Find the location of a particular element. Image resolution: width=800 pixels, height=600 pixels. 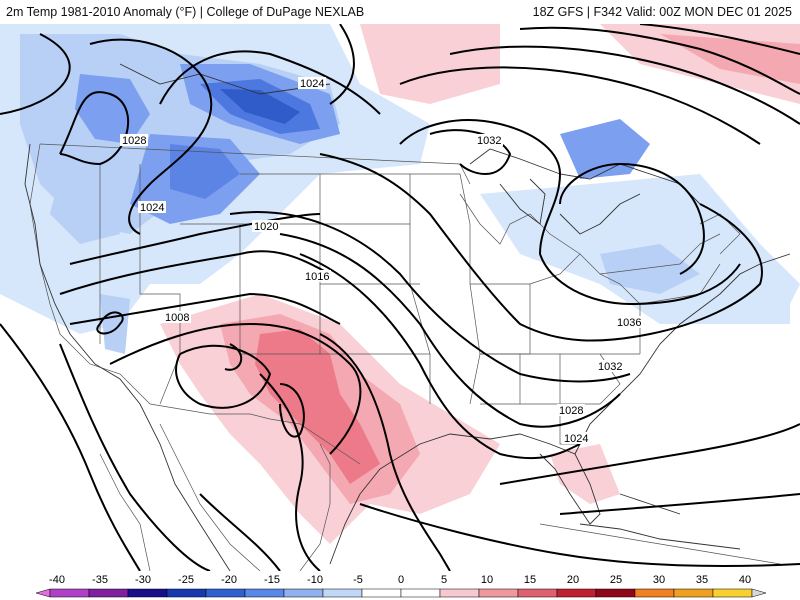

isobar-label: 1016 is located at coordinates (317, 277).